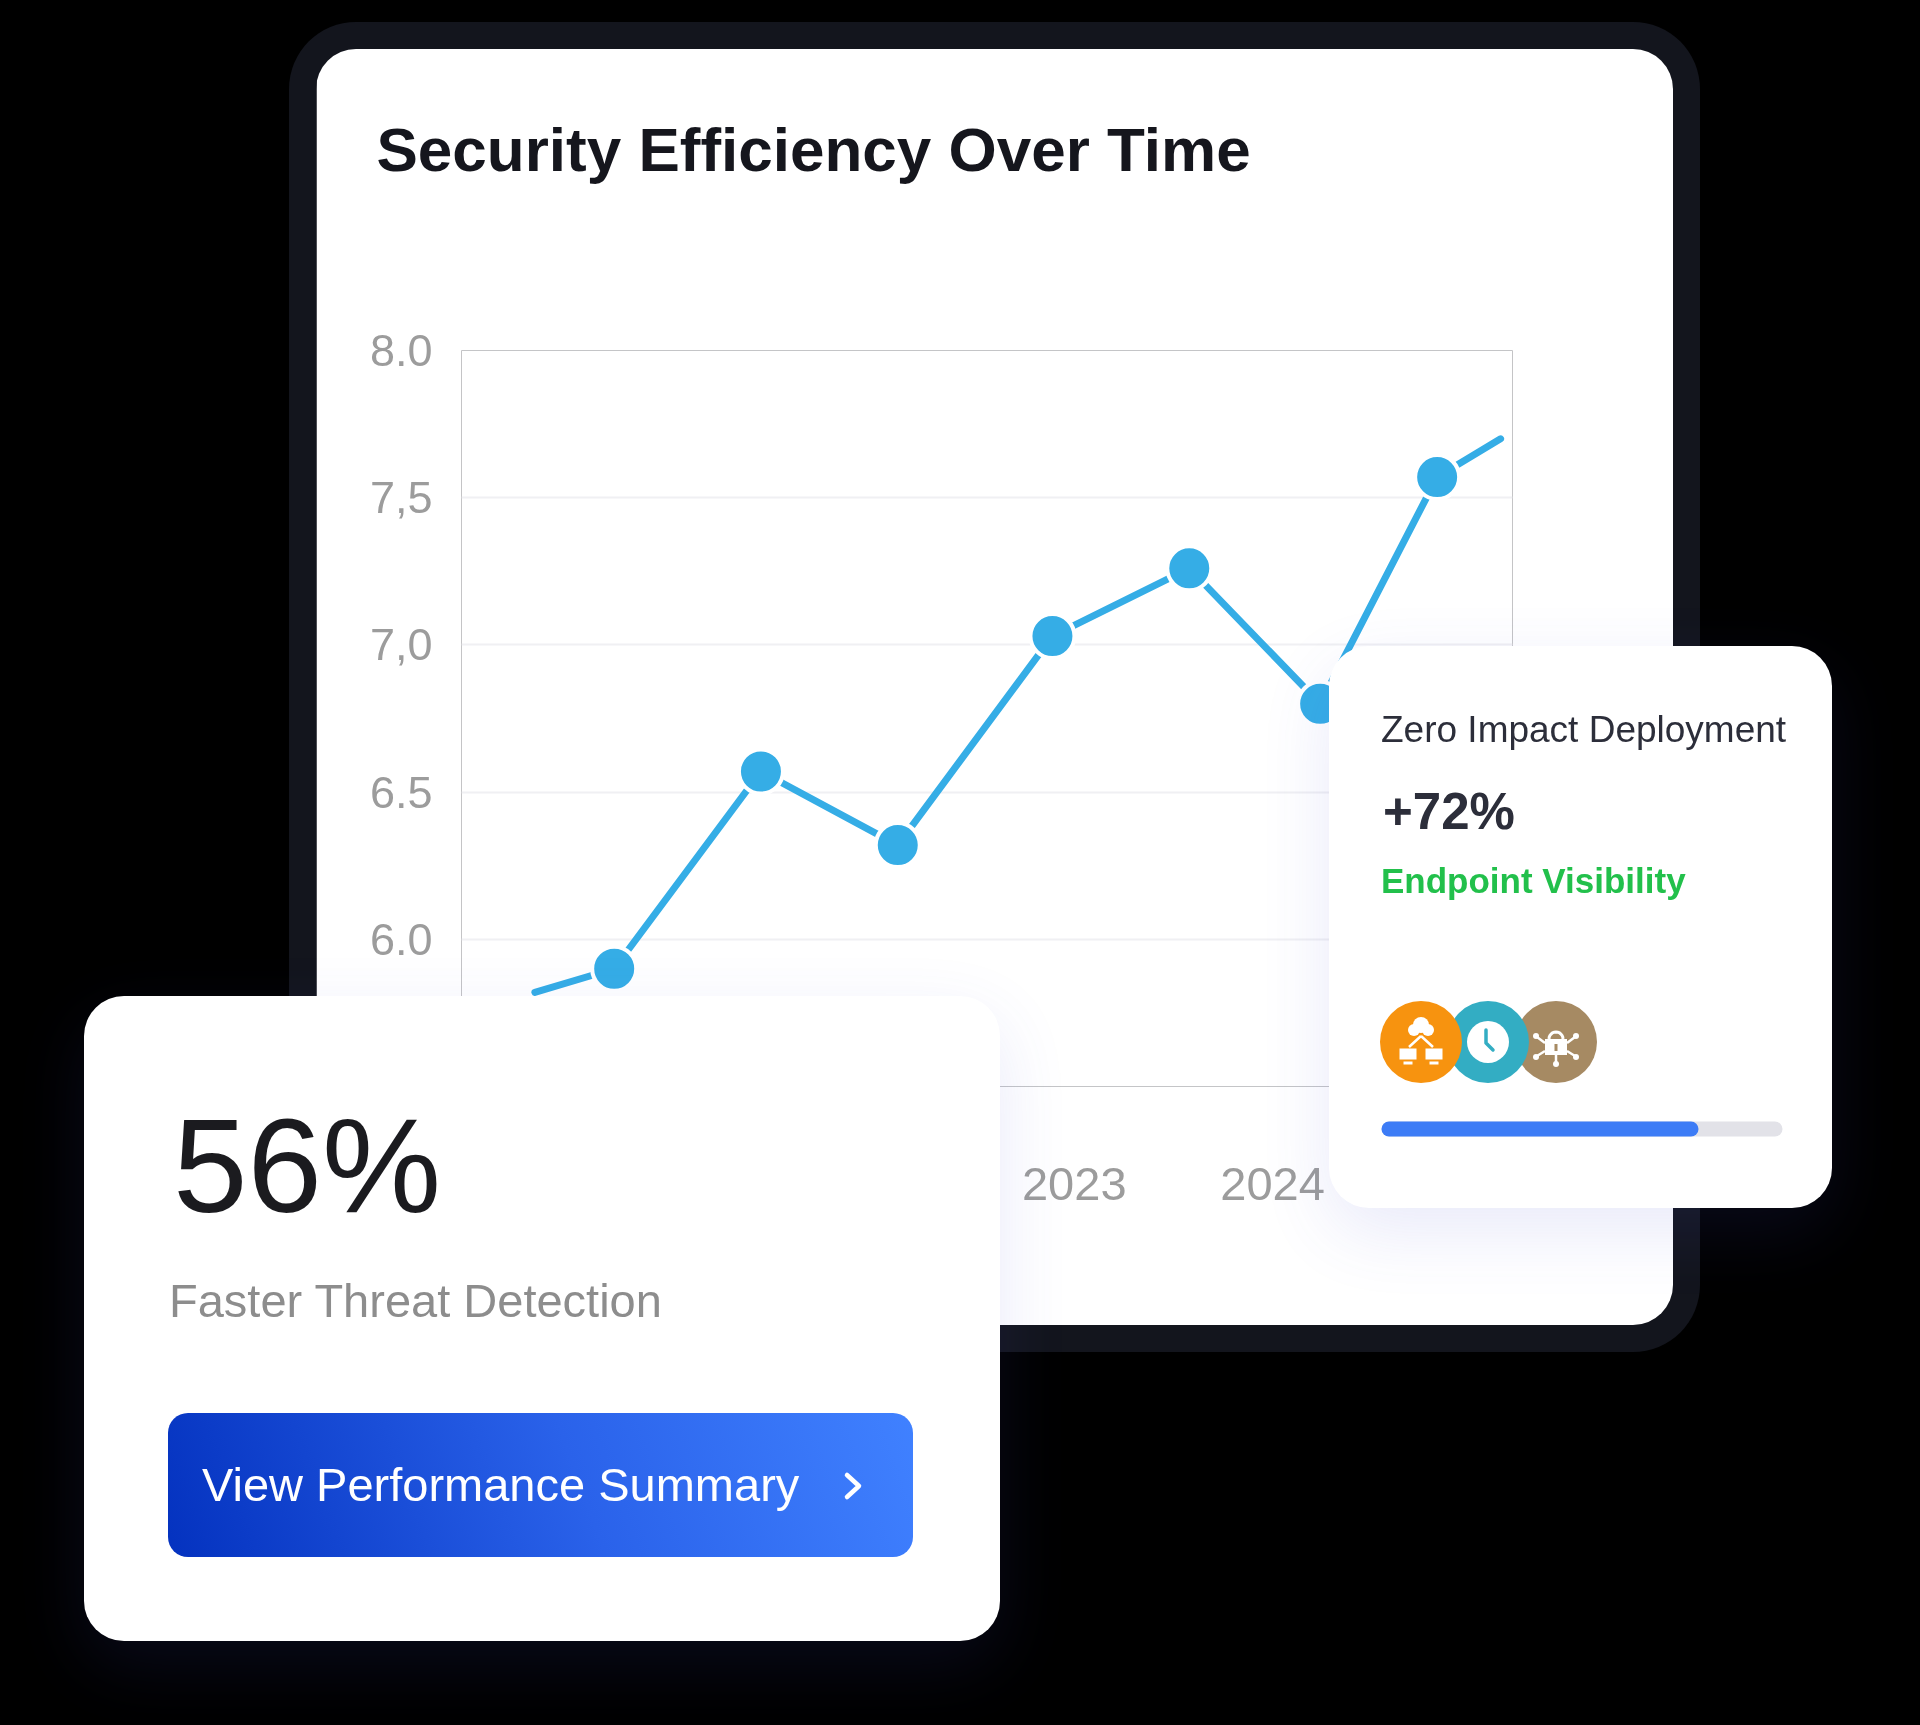 Image resolution: width=1920 pixels, height=1725 pixels. What do you see at coordinates (1584, 729) in the screenshot?
I see `annotation: Zero Impact Deployment` at bounding box center [1584, 729].